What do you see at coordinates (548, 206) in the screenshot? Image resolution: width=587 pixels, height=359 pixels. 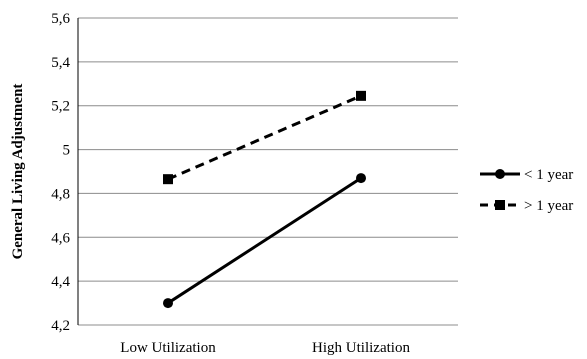 I see `legend-label: > 1 year` at bounding box center [548, 206].